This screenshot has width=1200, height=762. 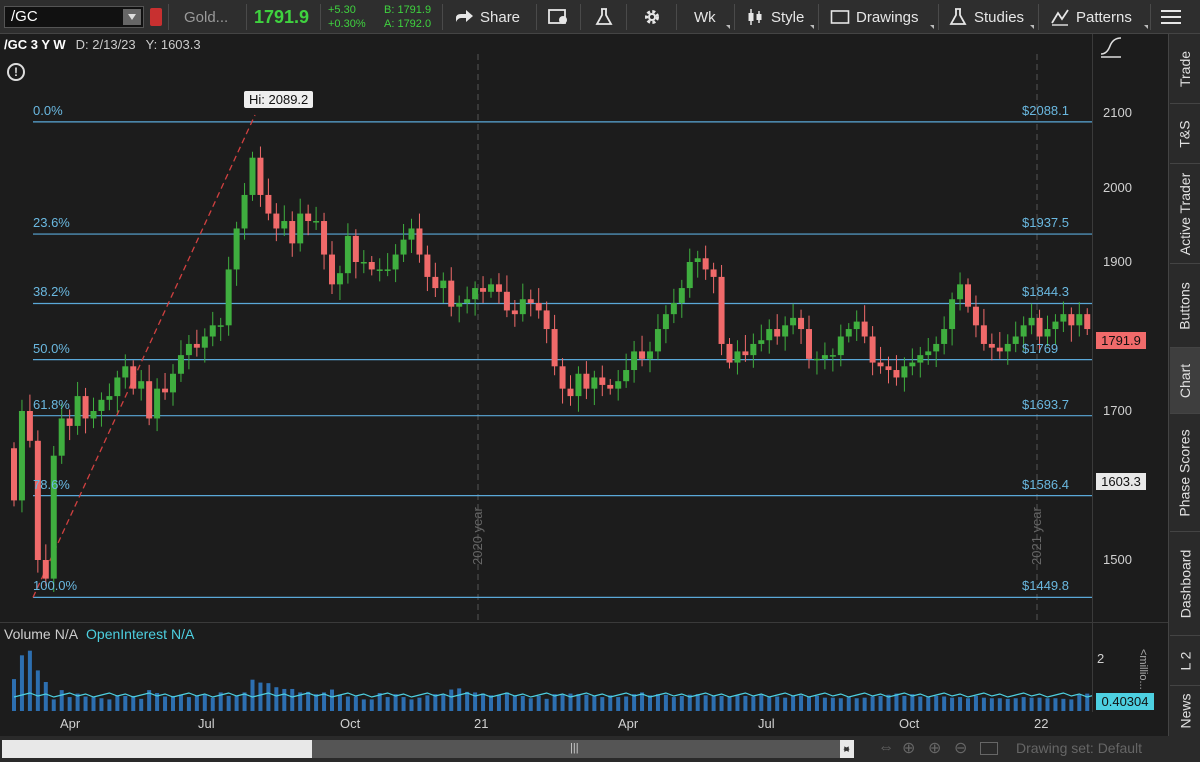 I want to click on tab-buttons: Buttons, so click(x=1185, y=306).